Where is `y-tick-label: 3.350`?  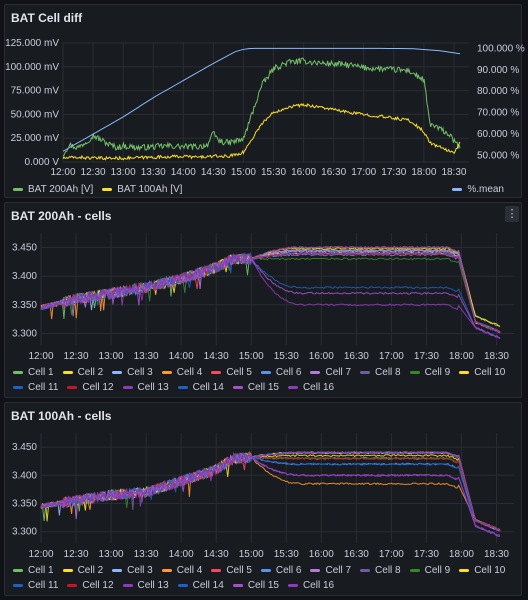
y-tick-label: 3.350 is located at coordinates (24, 504).